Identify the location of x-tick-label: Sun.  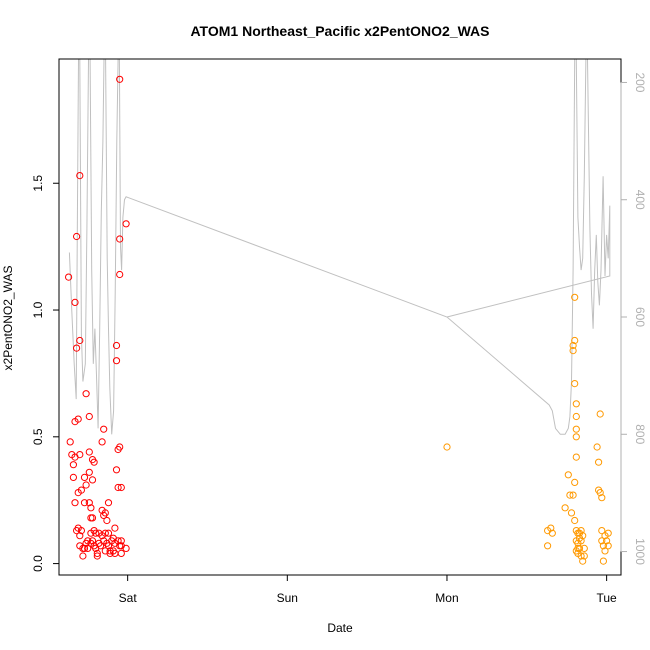
(287, 598).